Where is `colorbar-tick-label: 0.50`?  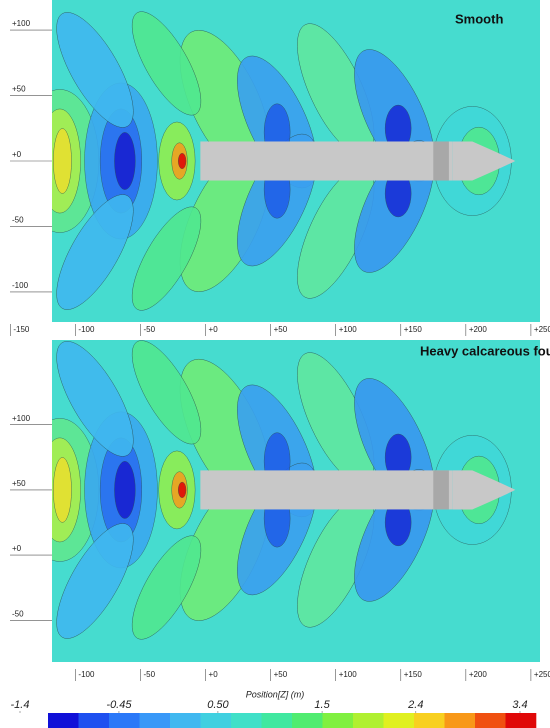
colorbar-tick-label: 0.50 is located at coordinates (218, 705).